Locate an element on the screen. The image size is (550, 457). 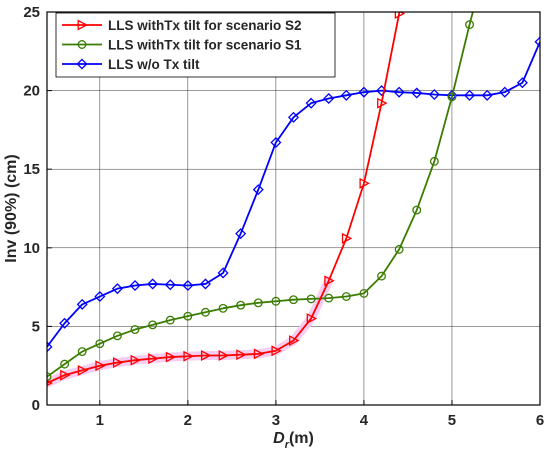
legend-label: LLS withTx tilt for scenario S2 is located at coordinates (205, 25).